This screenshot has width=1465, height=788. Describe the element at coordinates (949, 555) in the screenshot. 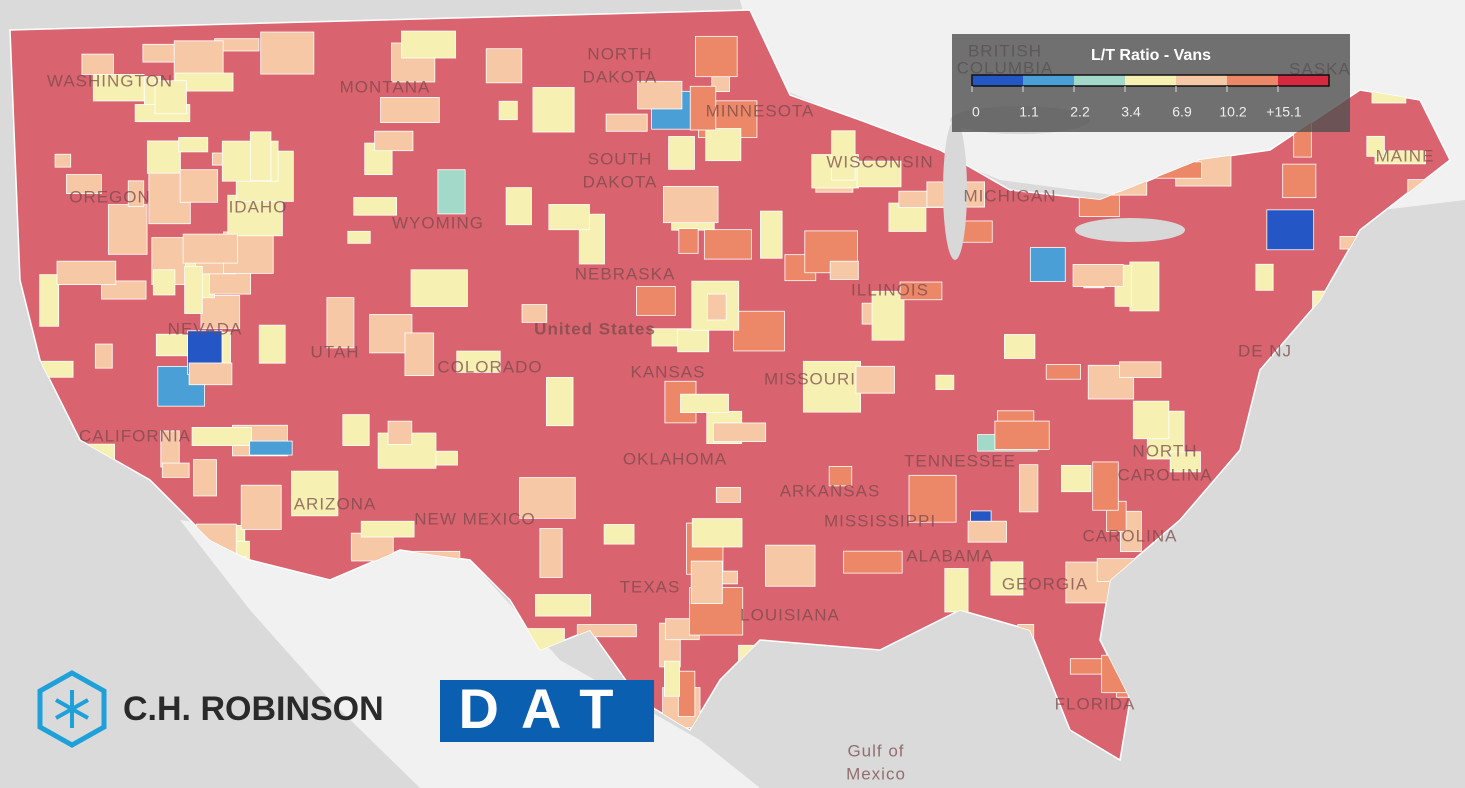

I see `map-label: ALABAMA` at that location.